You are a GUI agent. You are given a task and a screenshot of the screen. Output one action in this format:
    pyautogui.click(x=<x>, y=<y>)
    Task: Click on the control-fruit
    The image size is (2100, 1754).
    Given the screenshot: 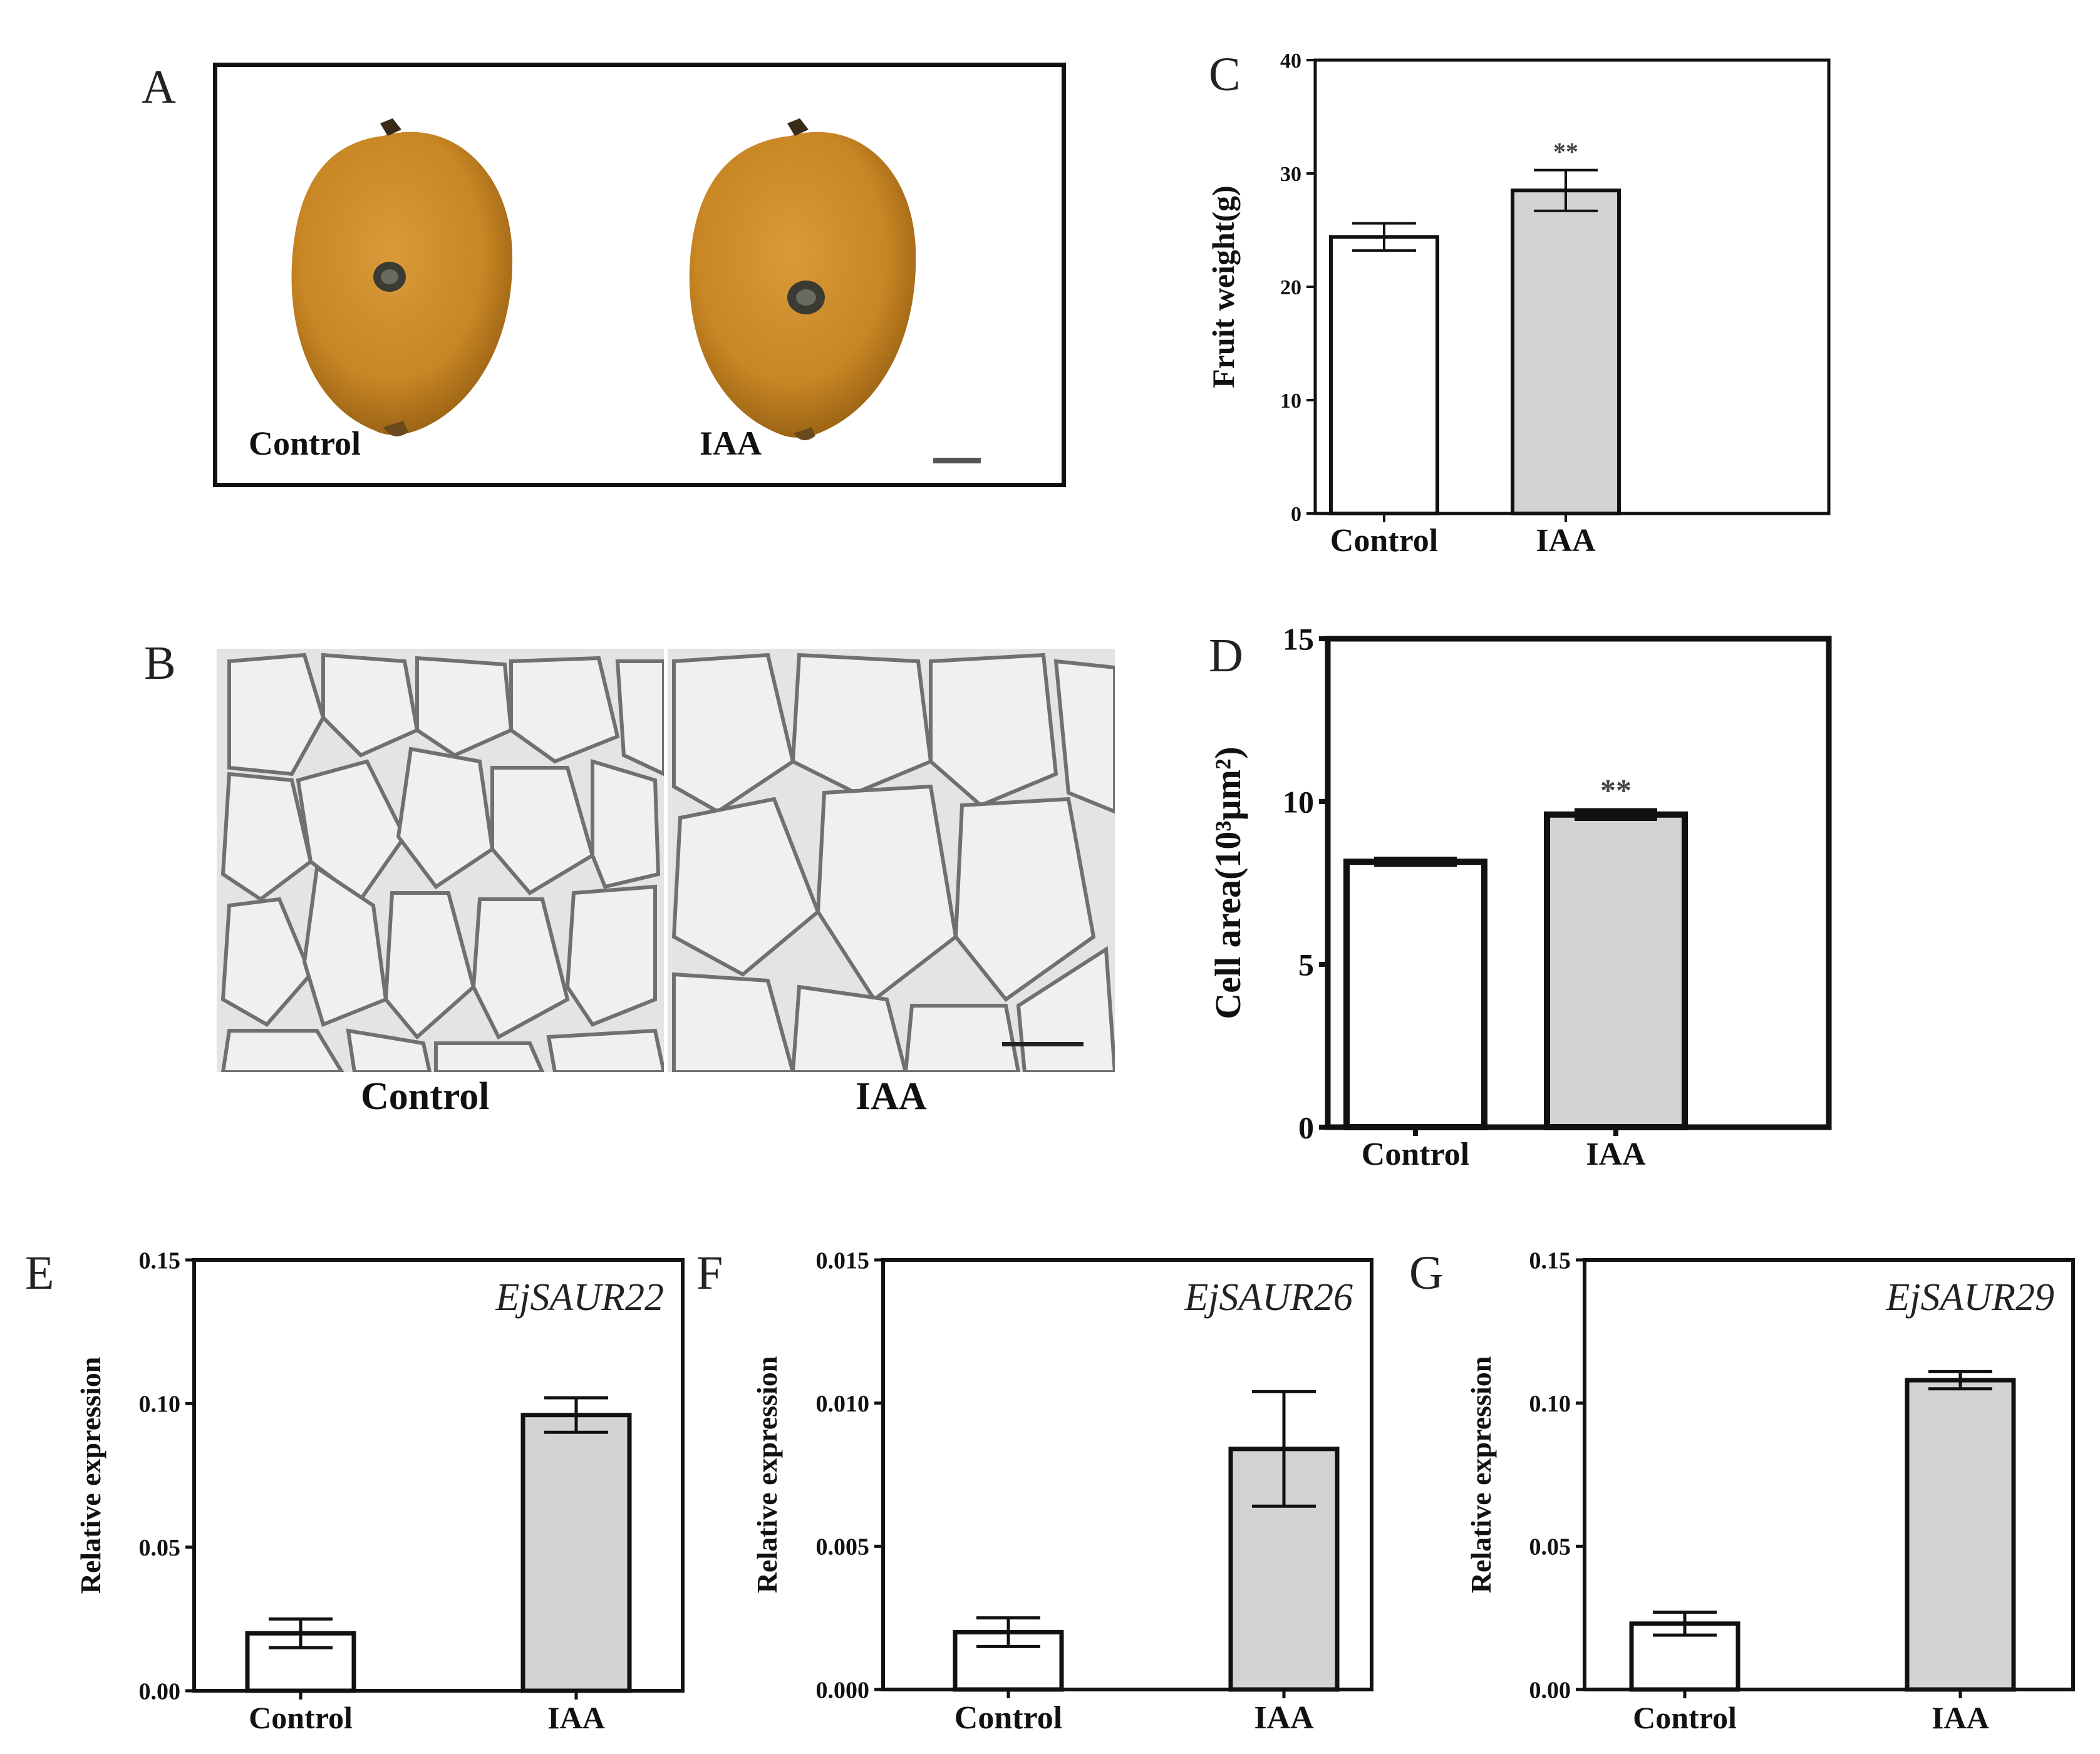 What is the action you would take?
    pyautogui.click(x=402, y=277)
    